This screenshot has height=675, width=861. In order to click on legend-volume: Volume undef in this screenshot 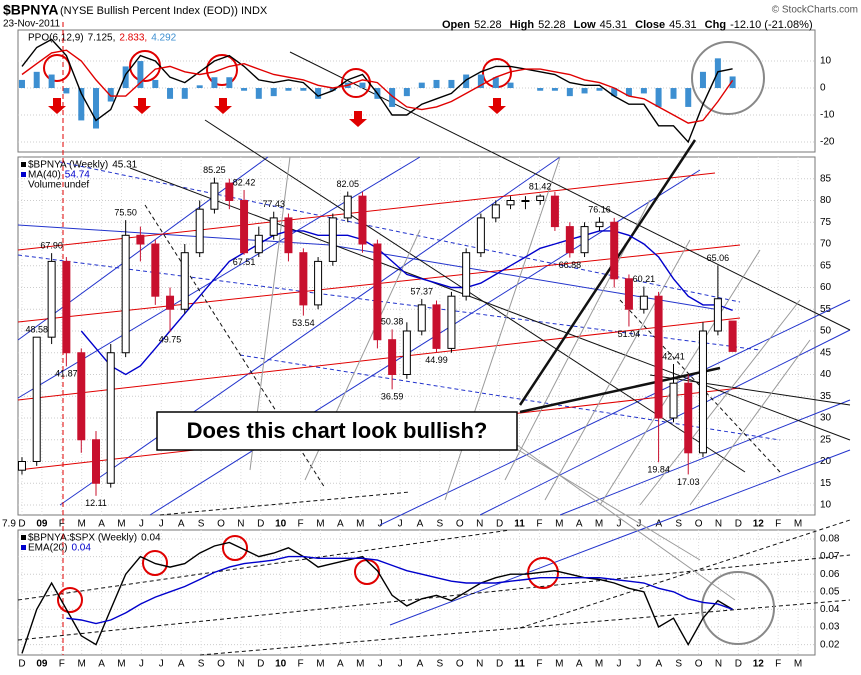, I will do `click(58, 185)`.